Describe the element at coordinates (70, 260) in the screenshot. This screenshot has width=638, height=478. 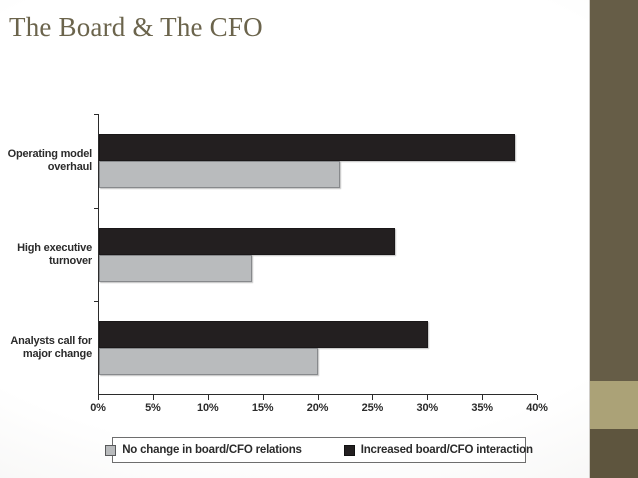
I see `category-label-line: turnover` at that location.